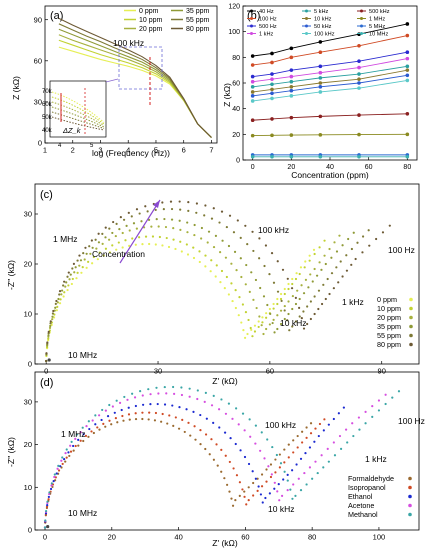 The height and width of the screenshot is (550, 436). What do you see at coordinates (38, 102) in the screenshot?
I see `y-tick-label: 30` at bounding box center [38, 102].